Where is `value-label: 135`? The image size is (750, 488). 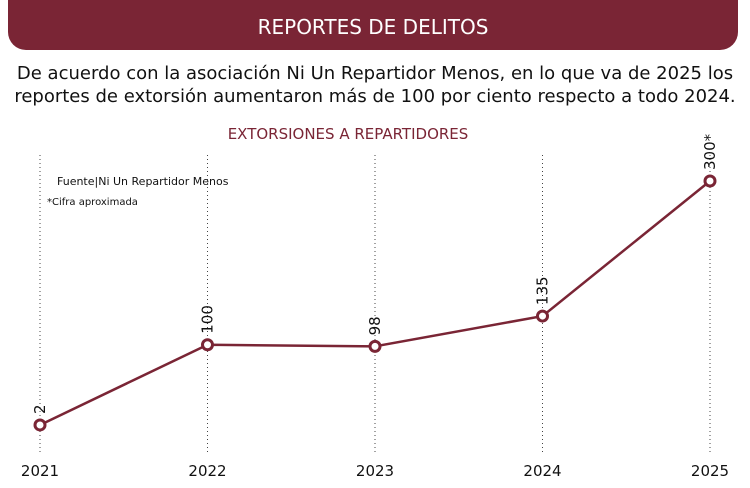 value-label: 135 is located at coordinates (543, 290).